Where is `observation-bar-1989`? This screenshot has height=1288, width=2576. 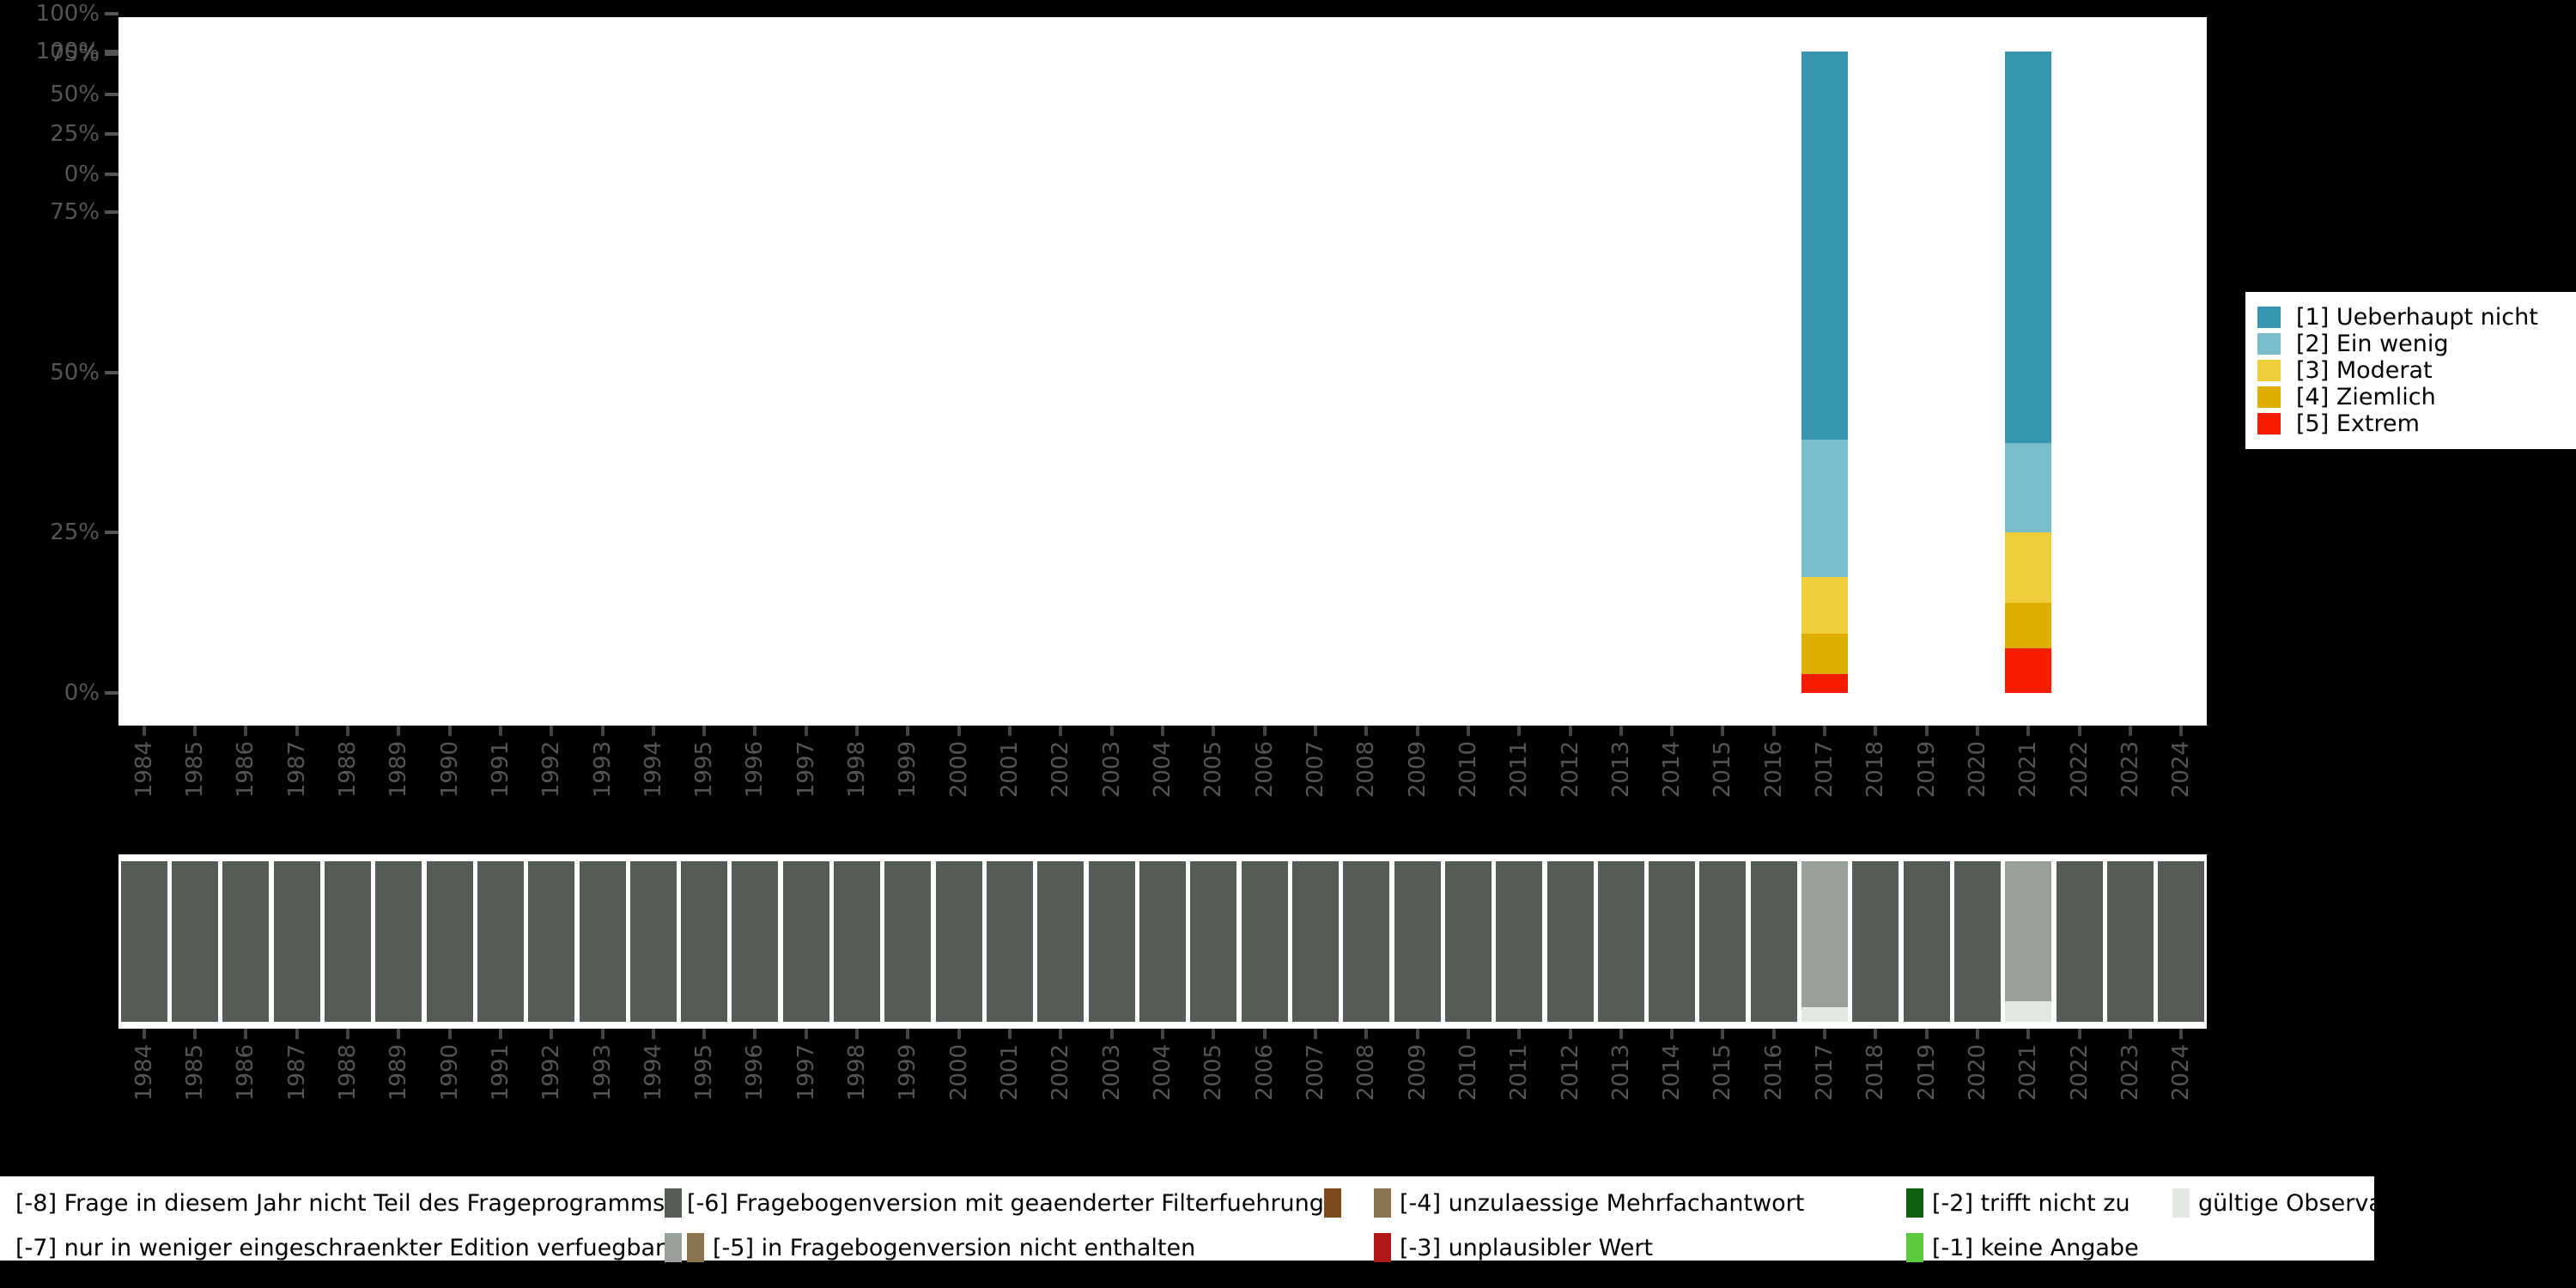
observation-bar-1989 is located at coordinates (399, 941).